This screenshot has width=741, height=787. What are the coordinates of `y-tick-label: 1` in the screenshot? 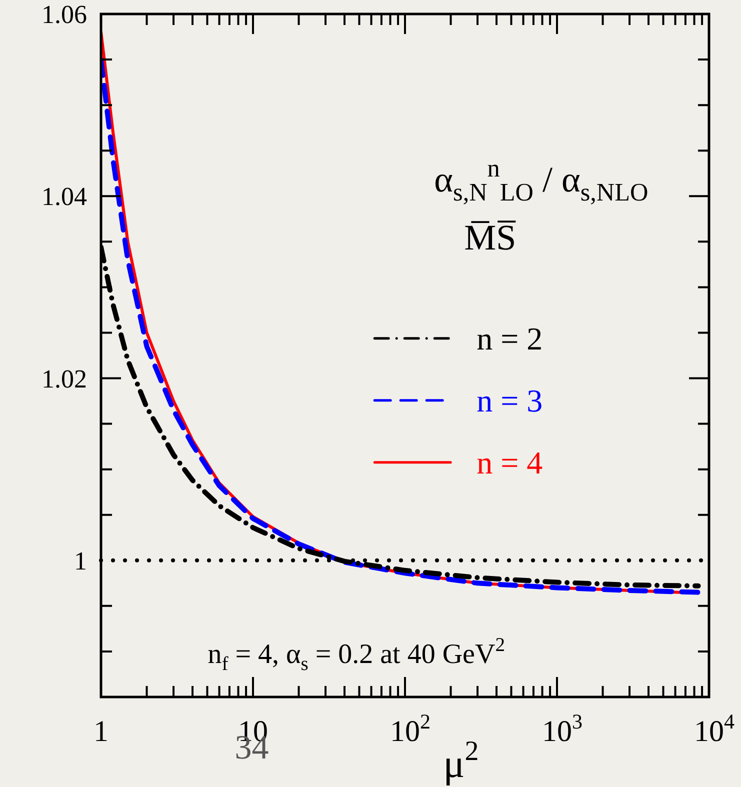 It's located at (80, 561).